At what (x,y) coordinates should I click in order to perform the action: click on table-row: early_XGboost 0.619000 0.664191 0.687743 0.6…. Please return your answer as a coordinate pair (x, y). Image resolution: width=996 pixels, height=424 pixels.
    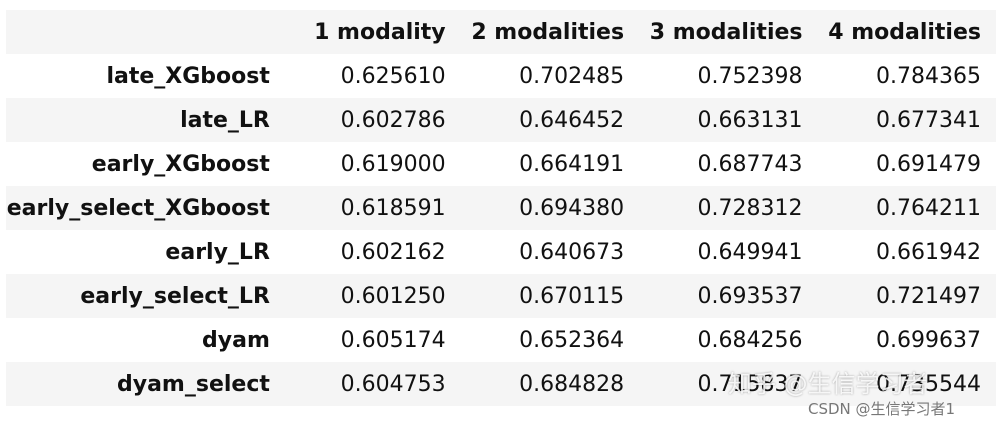
    Looking at the image, I should click on (501, 164).